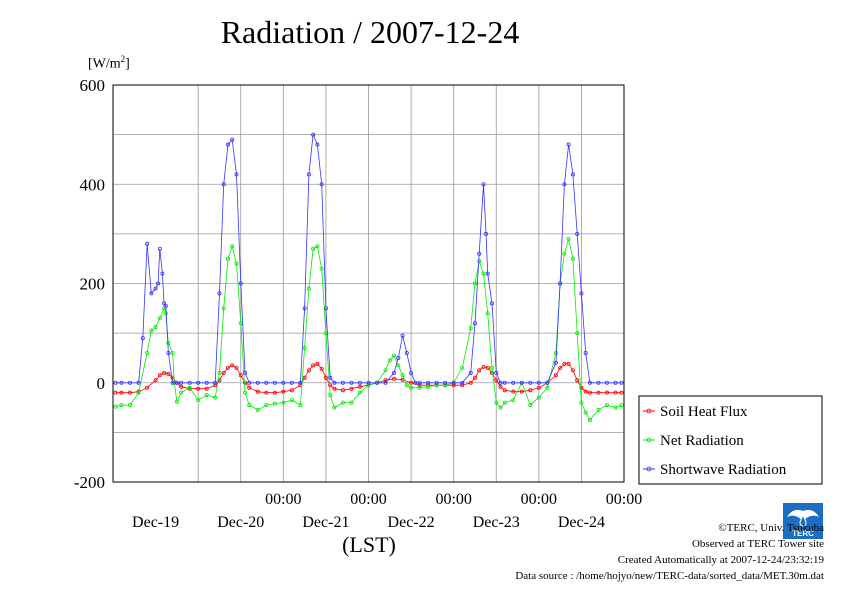 Image resolution: width=842 pixels, height=595 pixels. What do you see at coordinates (730, 440) in the screenshot?
I see `legend-box` at bounding box center [730, 440].